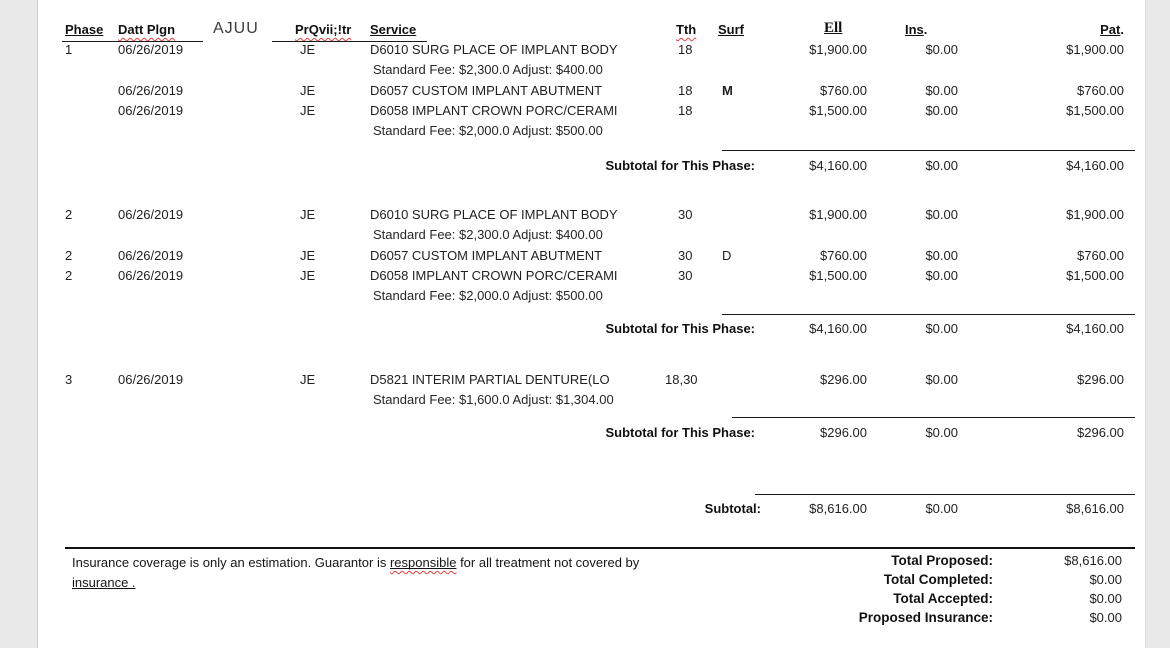 The image size is (1170, 658). Describe the element at coordinates (104, 582) in the screenshot. I see `disclaimer-word-insurance: insurance .` at that location.